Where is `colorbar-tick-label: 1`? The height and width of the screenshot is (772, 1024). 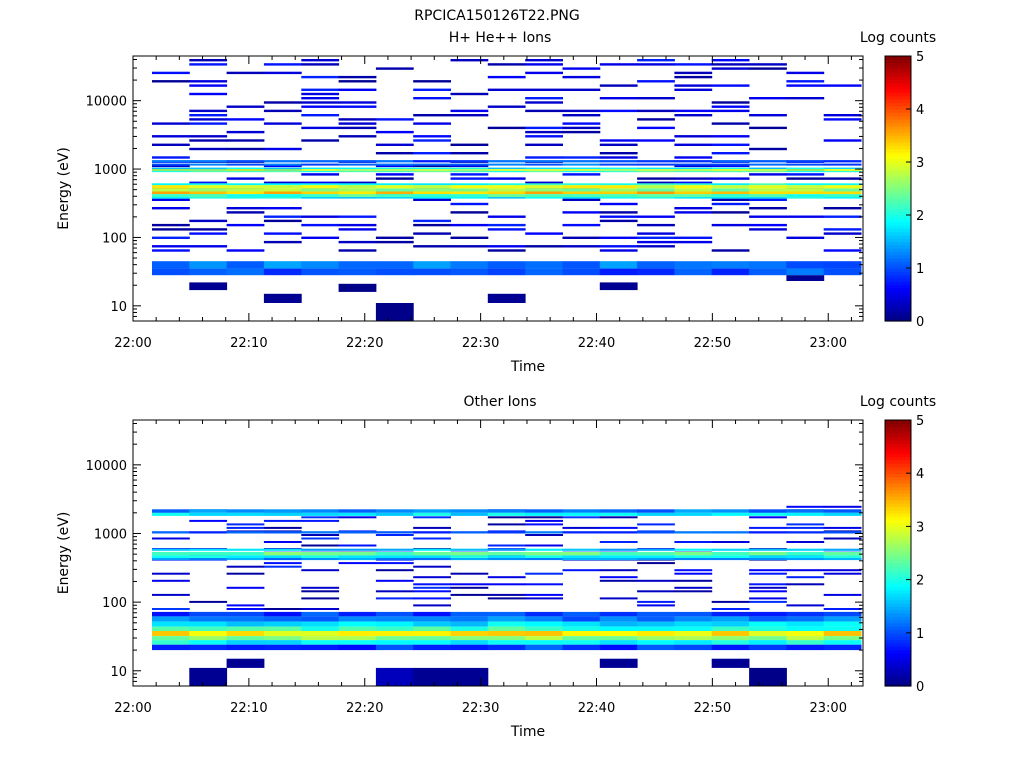
colorbar-tick-label: 1 is located at coordinates (920, 269).